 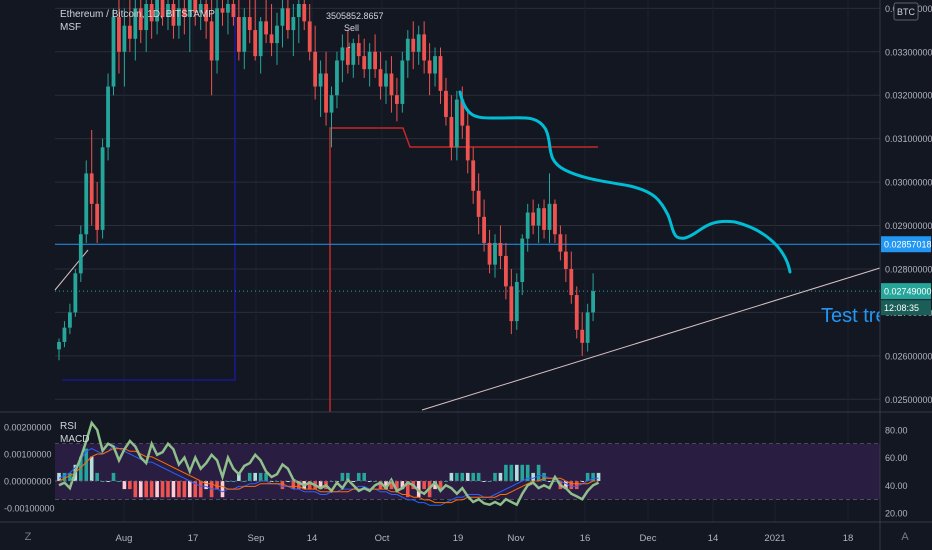 I want to click on rsi-label: RSI, so click(x=68, y=426).